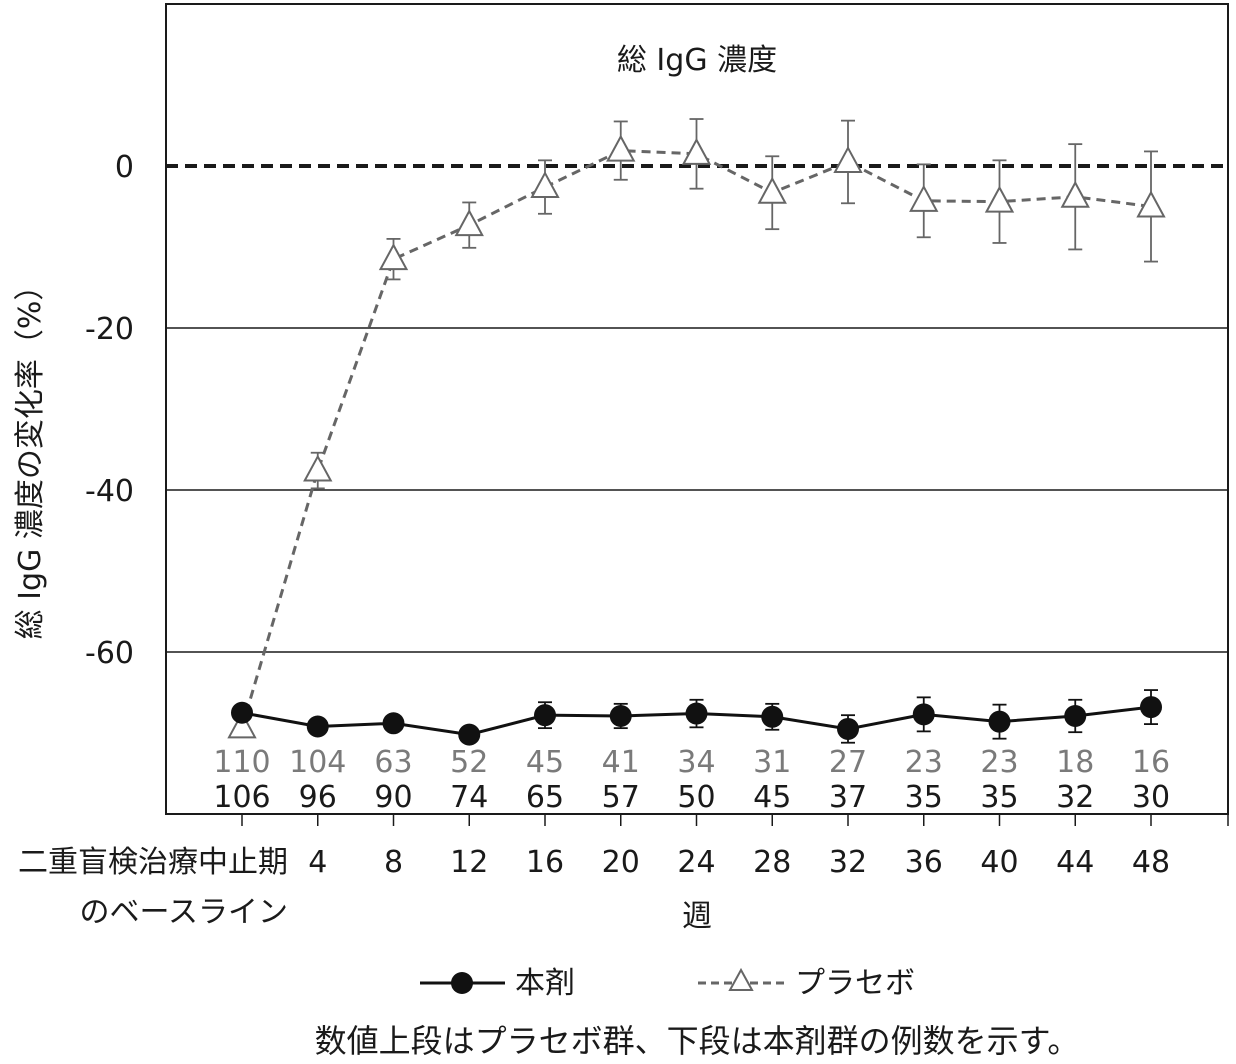 This screenshot has height=1064, width=1236. I want to click on n-count-placebo: 104, so click(317, 762).